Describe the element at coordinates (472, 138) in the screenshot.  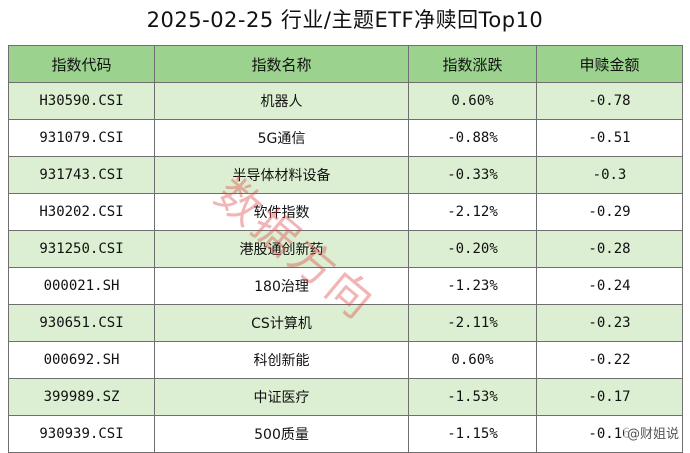
I see `cell-index-change: -0.88%` at that location.